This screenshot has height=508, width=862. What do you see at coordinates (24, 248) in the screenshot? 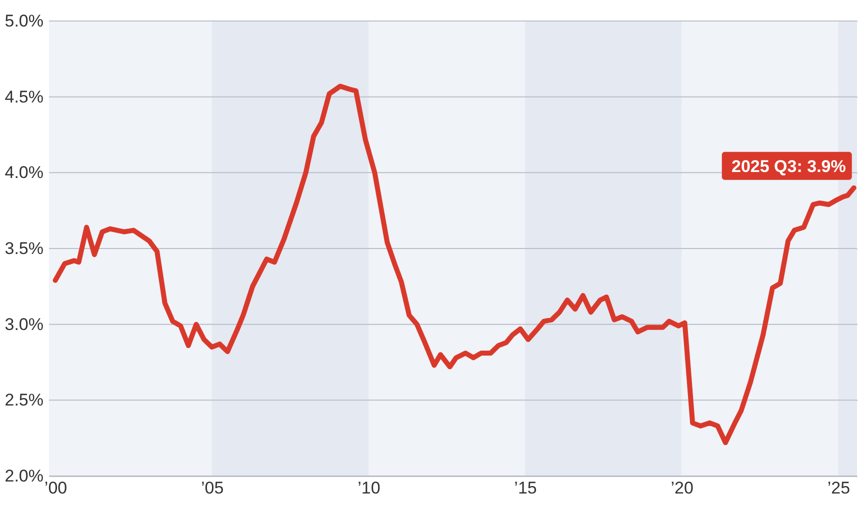
I see `y-tick-label: 3.5%` at bounding box center [24, 248].